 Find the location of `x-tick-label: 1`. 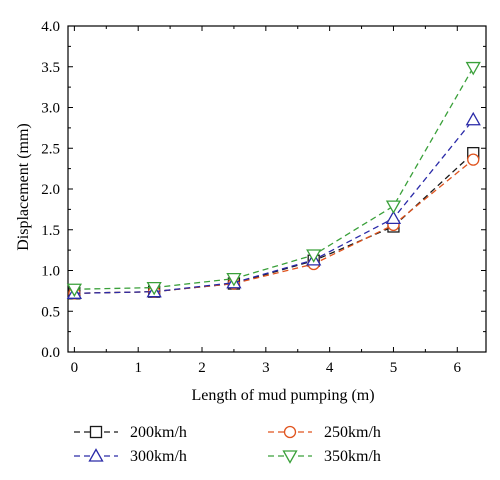

x-tick-label: 1 is located at coordinates (138, 368).